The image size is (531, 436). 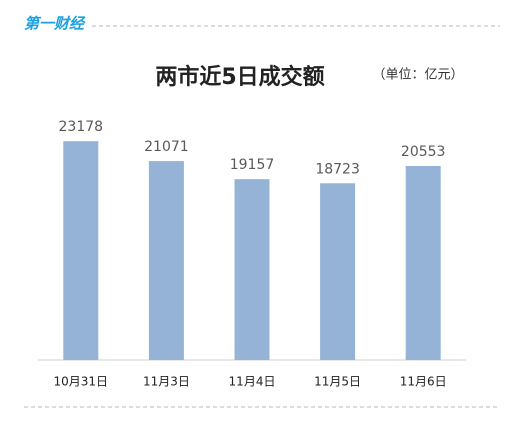 What do you see at coordinates (166, 382) in the screenshot?
I see `x-tick-label: 11月3日` at bounding box center [166, 382].